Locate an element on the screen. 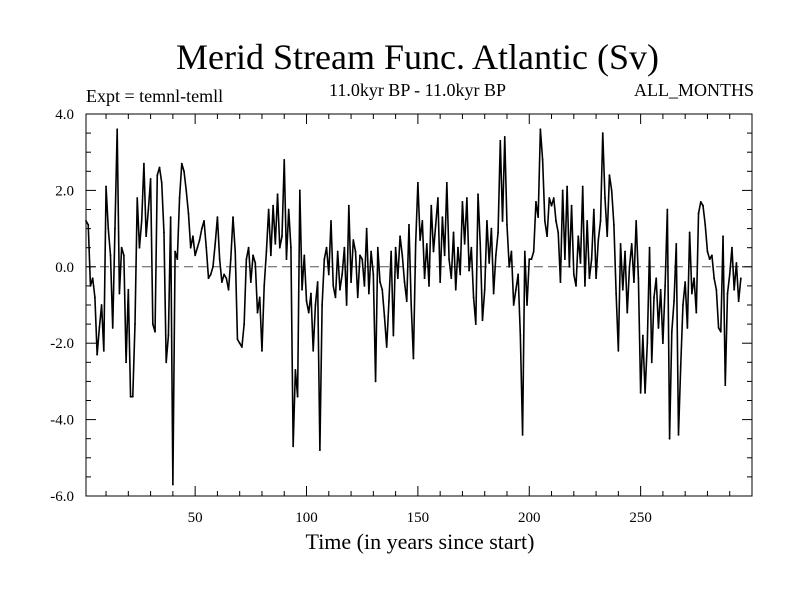 The height and width of the screenshot is (600, 800). y-tick-label: -2.0 is located at coordinates (62, 344).